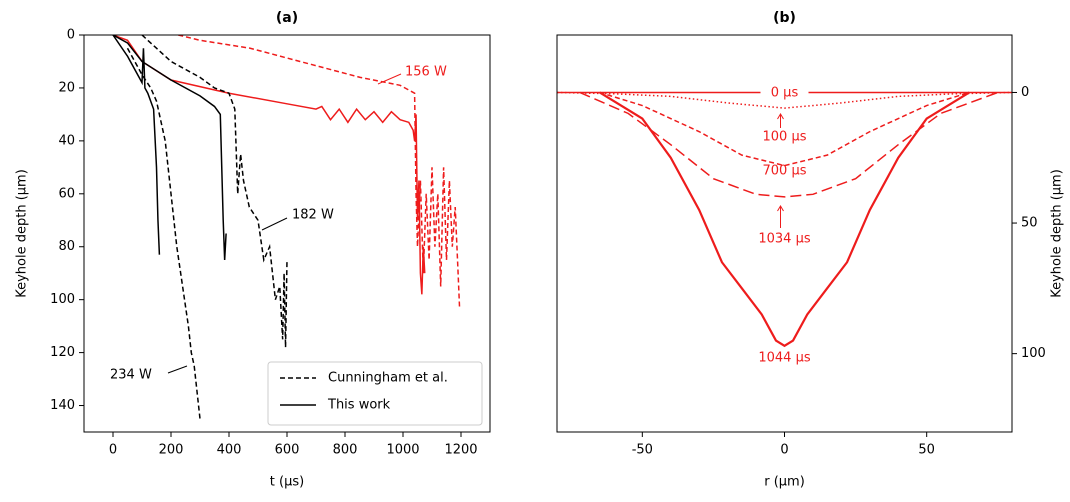  Describe the element at coordinates (66, 193) in the screenshot. I see `y-tick-label: 60` at that location.